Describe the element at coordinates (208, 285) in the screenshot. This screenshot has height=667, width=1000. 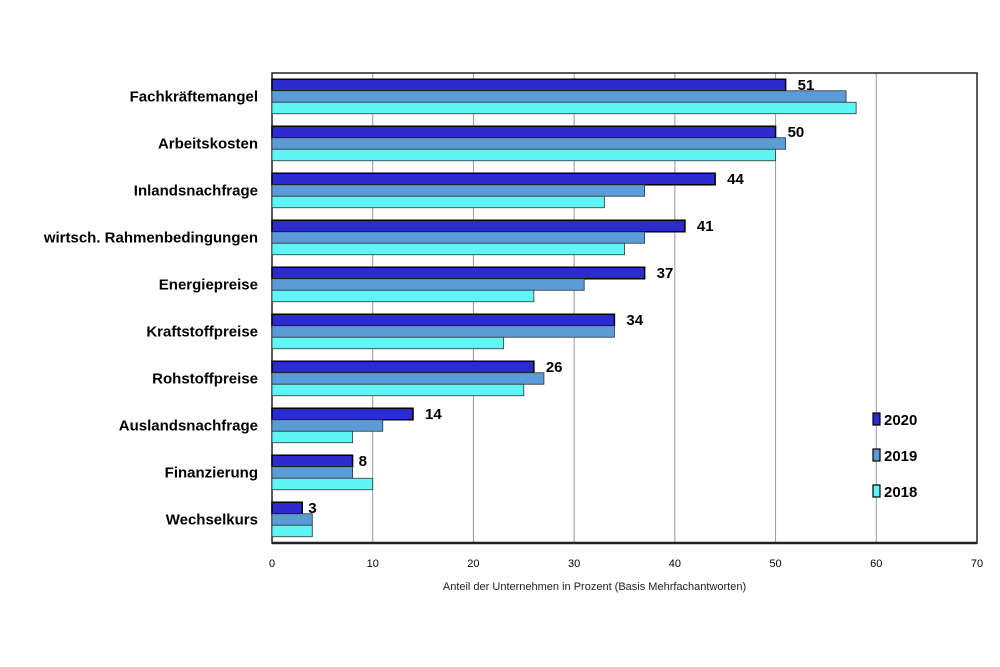
I see `category-label: Energiepreise` at that location.